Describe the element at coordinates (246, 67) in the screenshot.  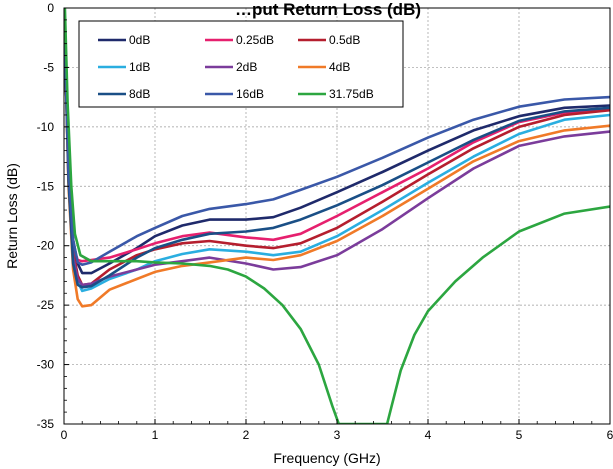
I see `legend-label-2db: 2dB` at that location.